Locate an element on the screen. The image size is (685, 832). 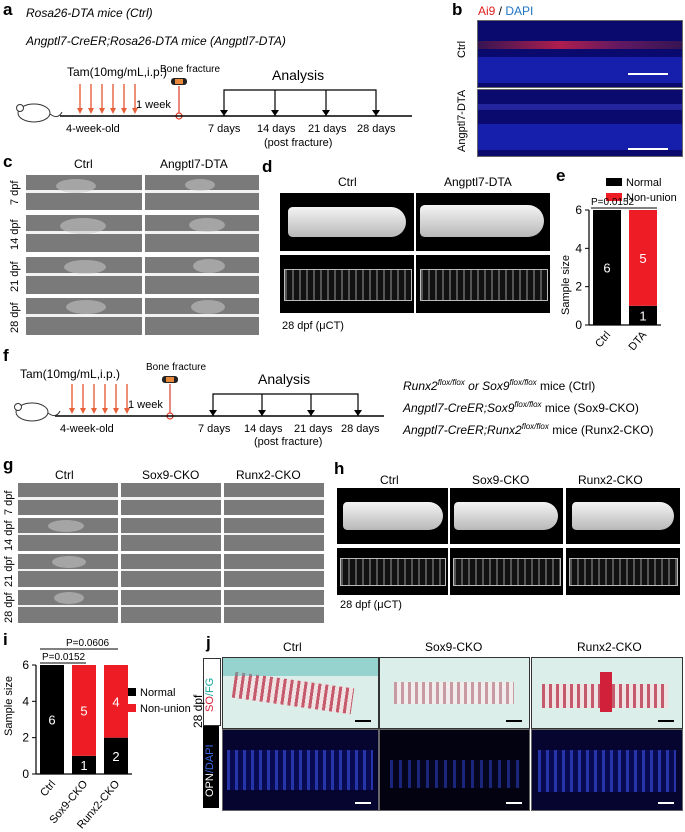
opn-dapi-runx2 is located at coordinates (607, 770).